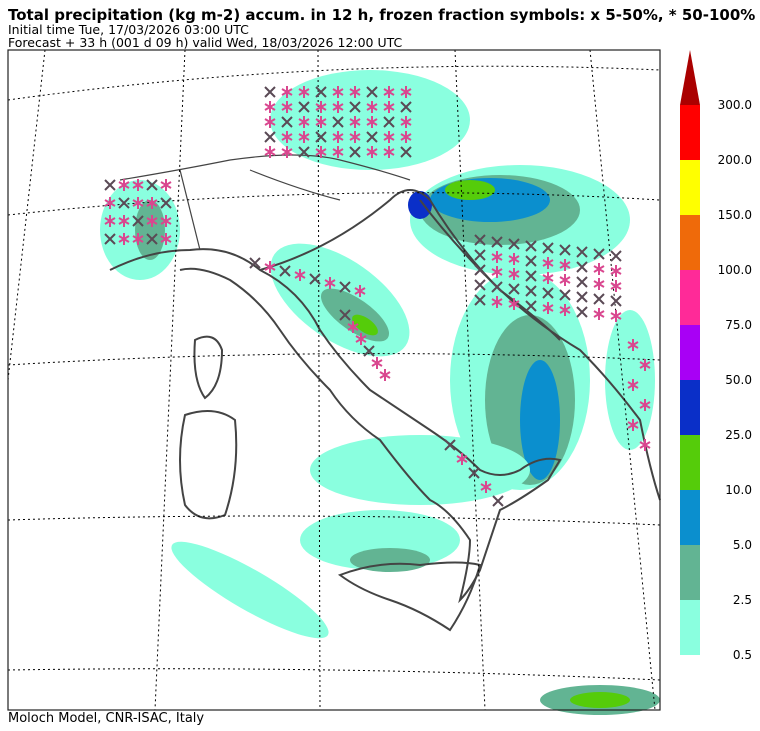 Image resolution: width=760 pixels, height=731 pixels. I want to click on colorbar-label: 50.0, so click(738, 380).